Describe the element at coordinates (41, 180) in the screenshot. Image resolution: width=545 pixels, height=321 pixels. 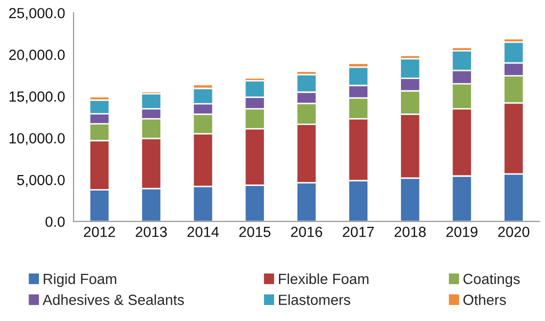
I see `y-tick-label: 5,000.0` at that location.